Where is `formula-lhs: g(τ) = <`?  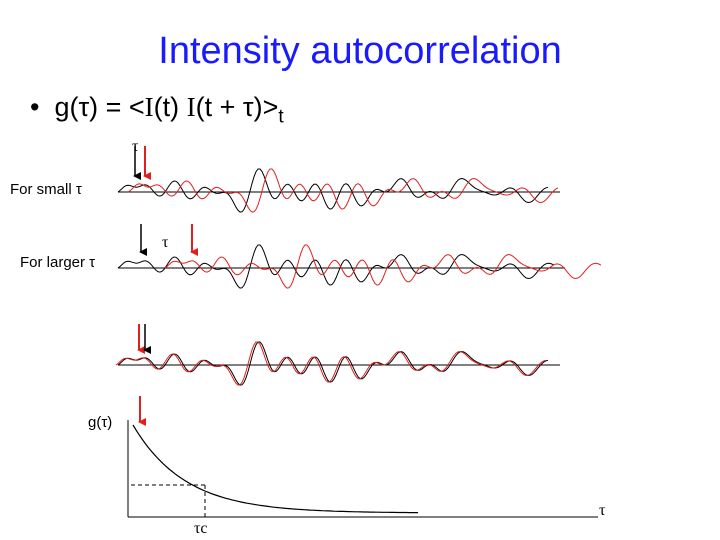 formula-lhs: g(τ) = < is located at coordinates (99, 107).